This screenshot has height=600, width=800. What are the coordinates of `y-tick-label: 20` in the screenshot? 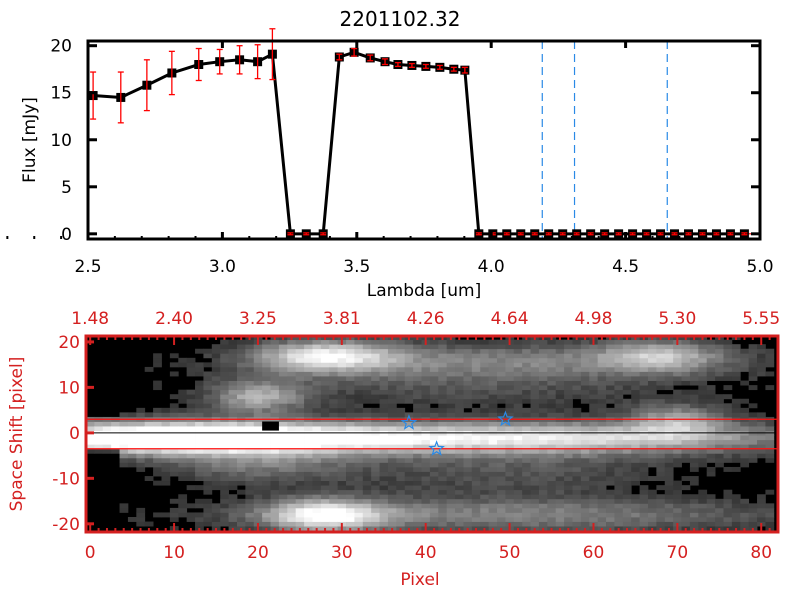 It's located at (61, 47).